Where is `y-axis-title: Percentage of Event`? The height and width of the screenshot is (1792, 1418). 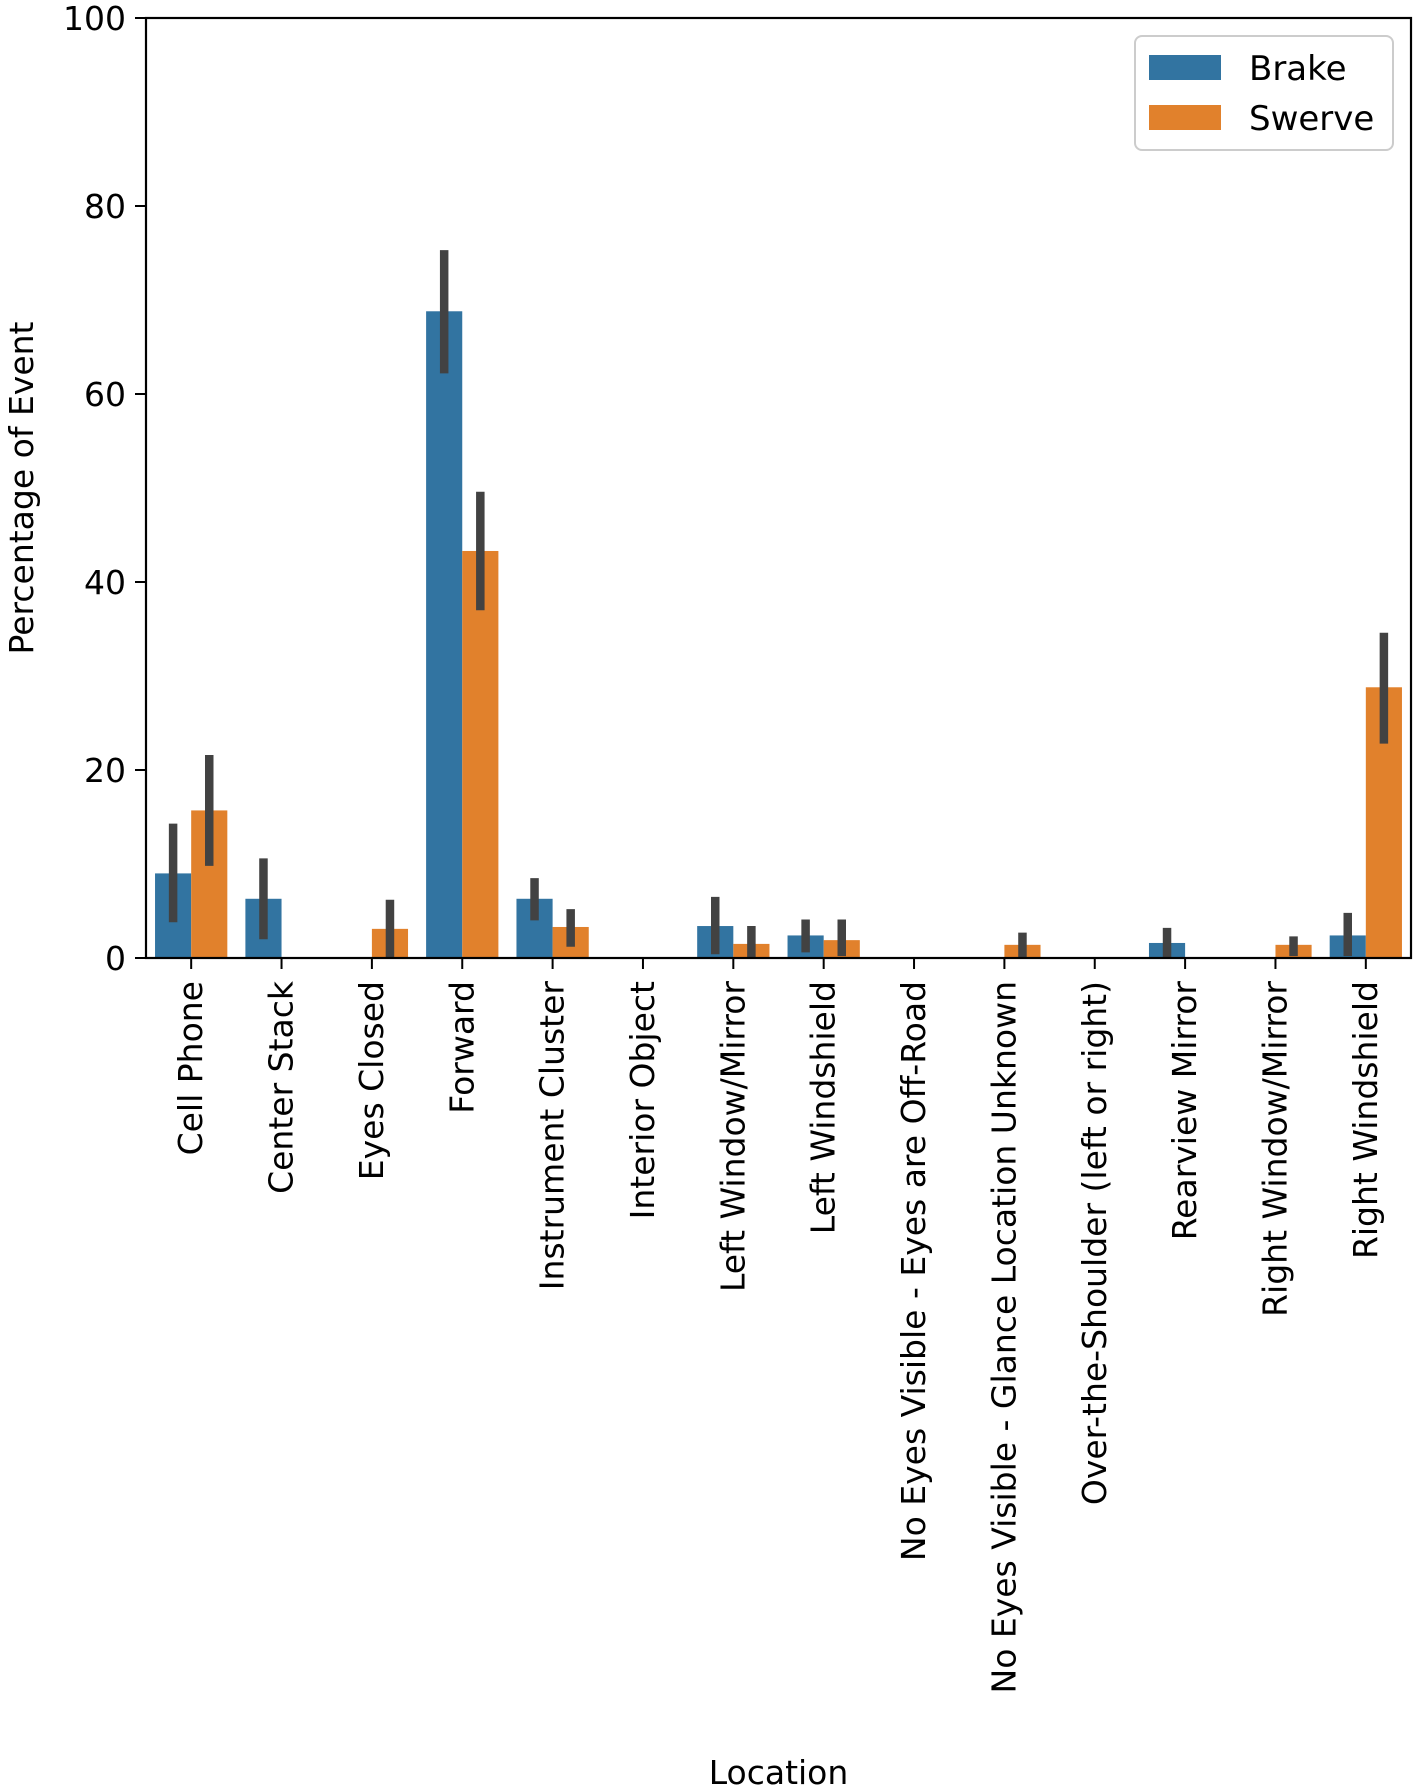 y-axis-title: Percentage of Event is located at coordinates (21, 487).